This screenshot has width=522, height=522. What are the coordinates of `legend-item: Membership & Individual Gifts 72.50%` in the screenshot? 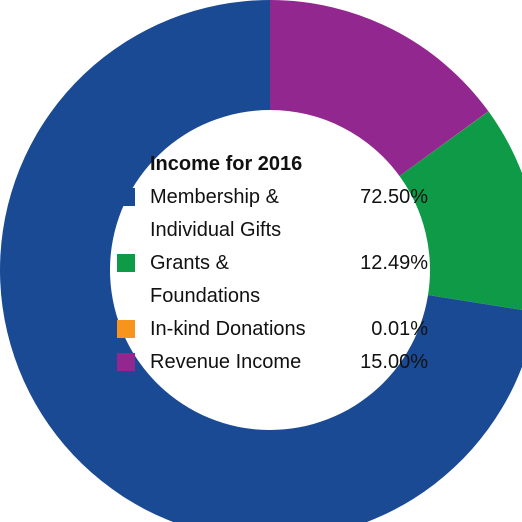 It's located at (277, 214).